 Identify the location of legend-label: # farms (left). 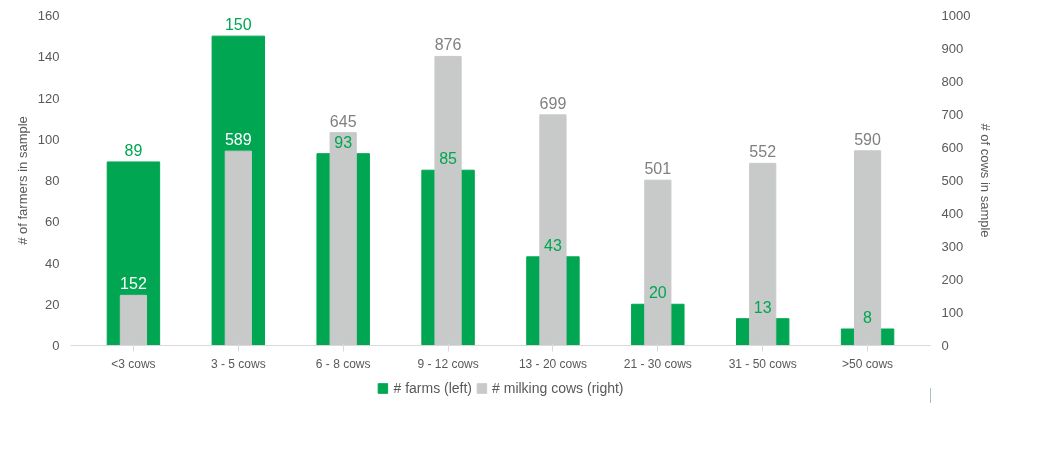
(433, 388).